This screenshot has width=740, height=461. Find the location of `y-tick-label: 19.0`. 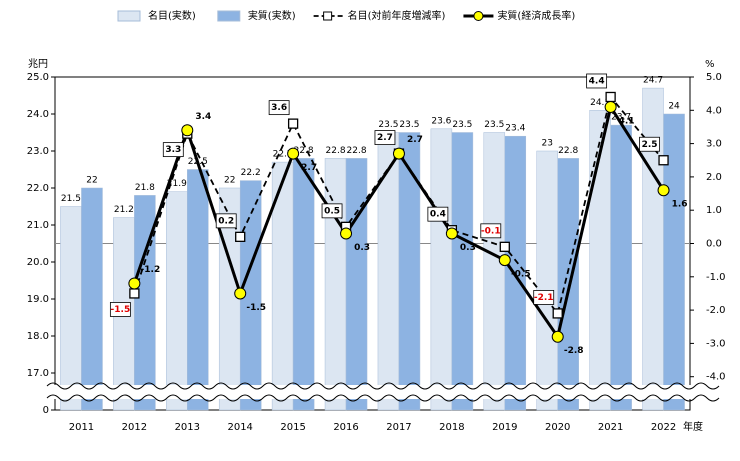

y-tick-label: 19.0 is located at coordinates (38, 299).